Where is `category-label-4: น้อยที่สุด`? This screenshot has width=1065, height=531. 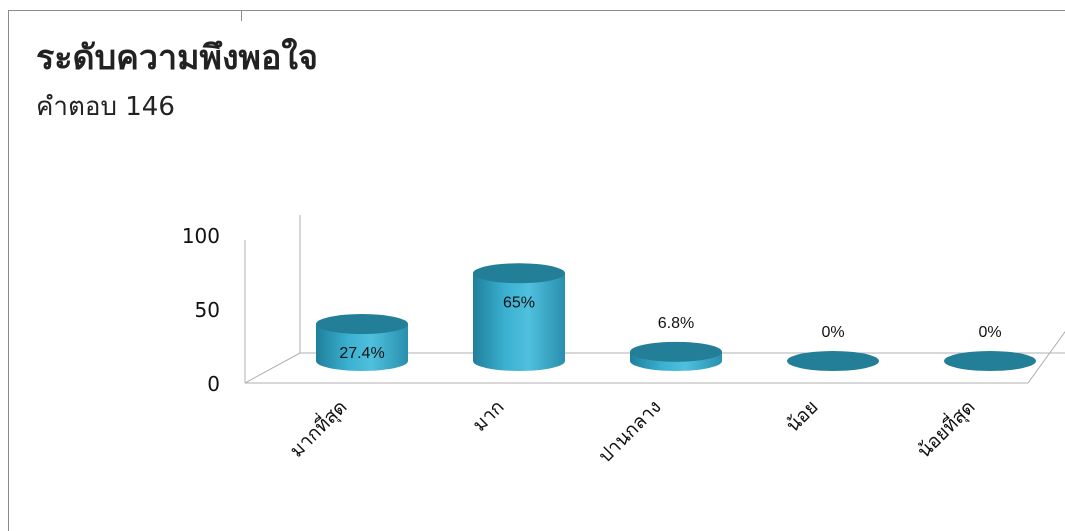 category-label-4: น้อยที่สุด is located at coordinates (945, 428).